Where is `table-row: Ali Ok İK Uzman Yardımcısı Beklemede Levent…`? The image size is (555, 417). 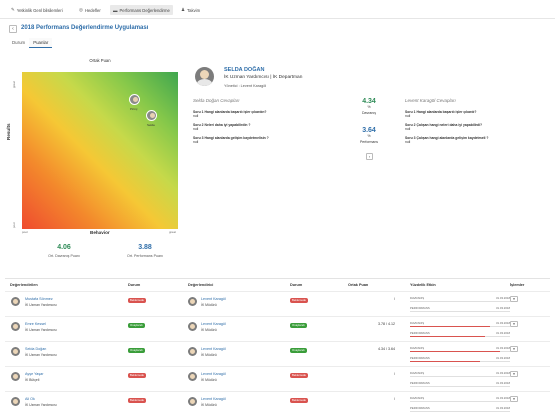
table-row: Ali Ok İK Uzman Yardımcısı Beklemede Levent… is located at coordinates (277, 403).